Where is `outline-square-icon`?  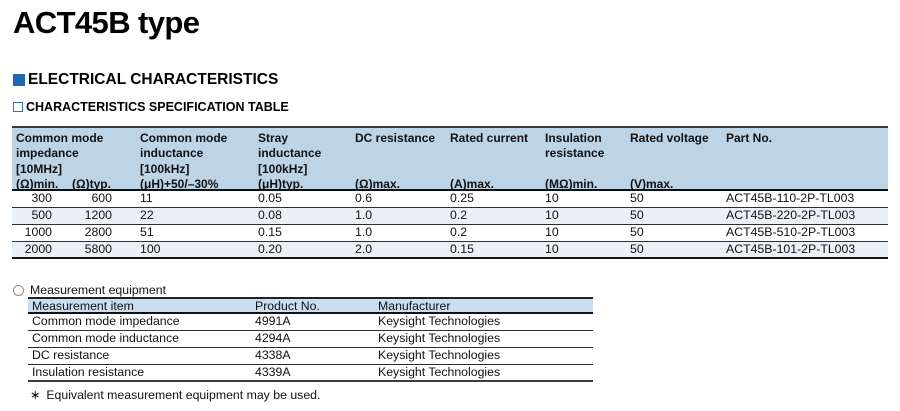 outline-square-icon is located at coordinates (18, 107).